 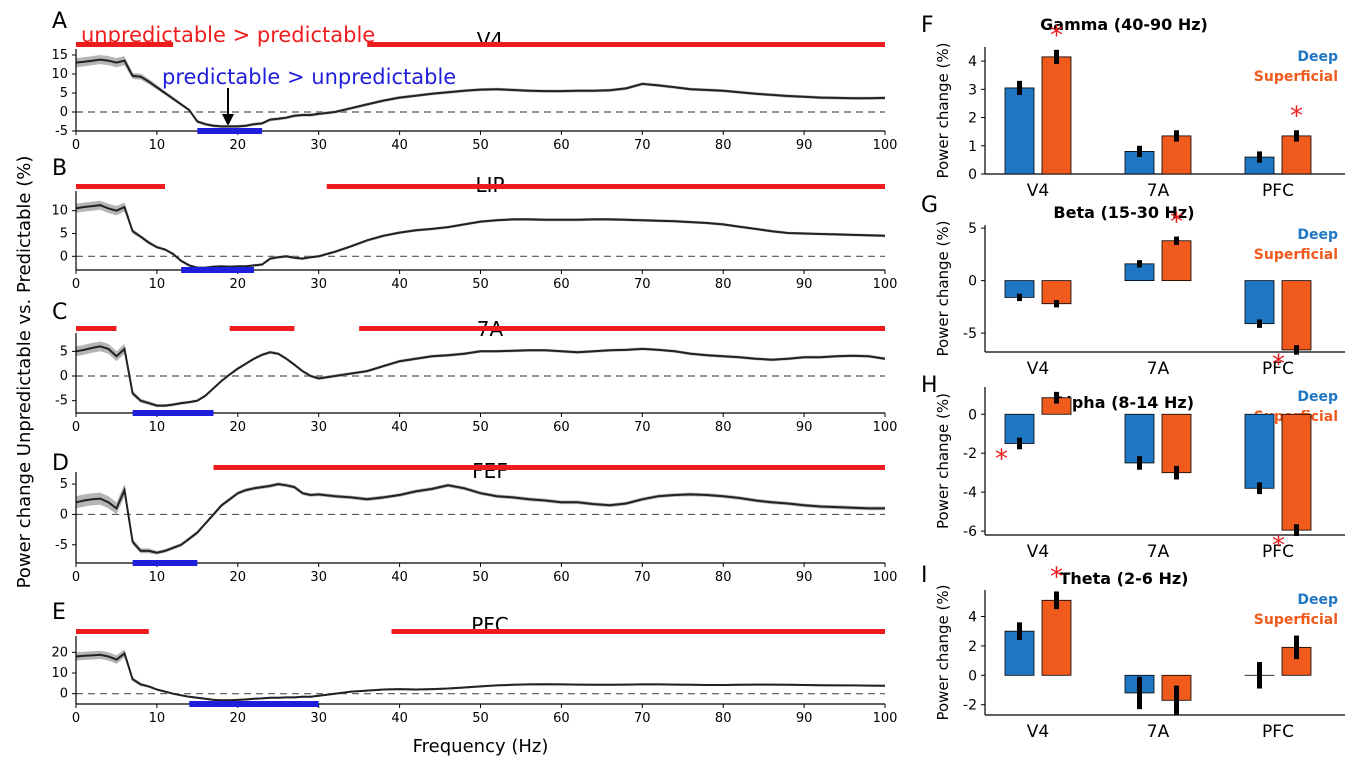 What do you see at coordinates (972, 147) in the screenshot?
I see `y-tick-label: 1` at bounding box center [972, 147].